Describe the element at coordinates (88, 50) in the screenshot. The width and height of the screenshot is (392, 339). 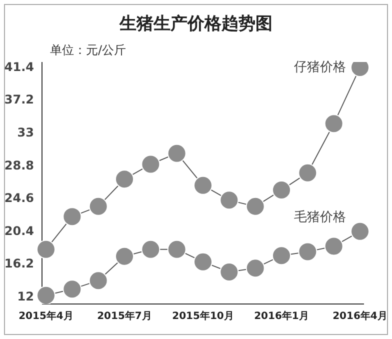
I see `chart-subtitle: 单位：元/公斤` at that location.